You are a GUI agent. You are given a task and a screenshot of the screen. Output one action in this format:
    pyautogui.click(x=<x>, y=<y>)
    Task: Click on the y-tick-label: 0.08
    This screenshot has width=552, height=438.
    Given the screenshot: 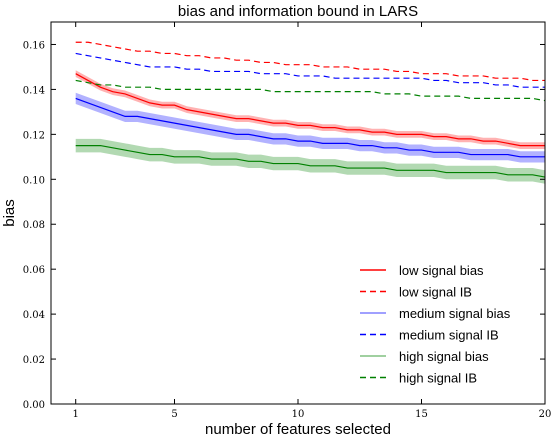 What is the action you would take?
    pyautogui.click(x=34, y=225)
    